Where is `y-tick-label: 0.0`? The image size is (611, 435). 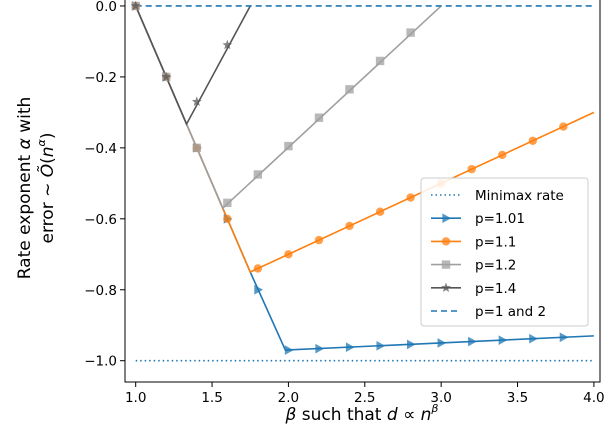
y-tick-label: 0.0 is located at coordinates (106, 7).